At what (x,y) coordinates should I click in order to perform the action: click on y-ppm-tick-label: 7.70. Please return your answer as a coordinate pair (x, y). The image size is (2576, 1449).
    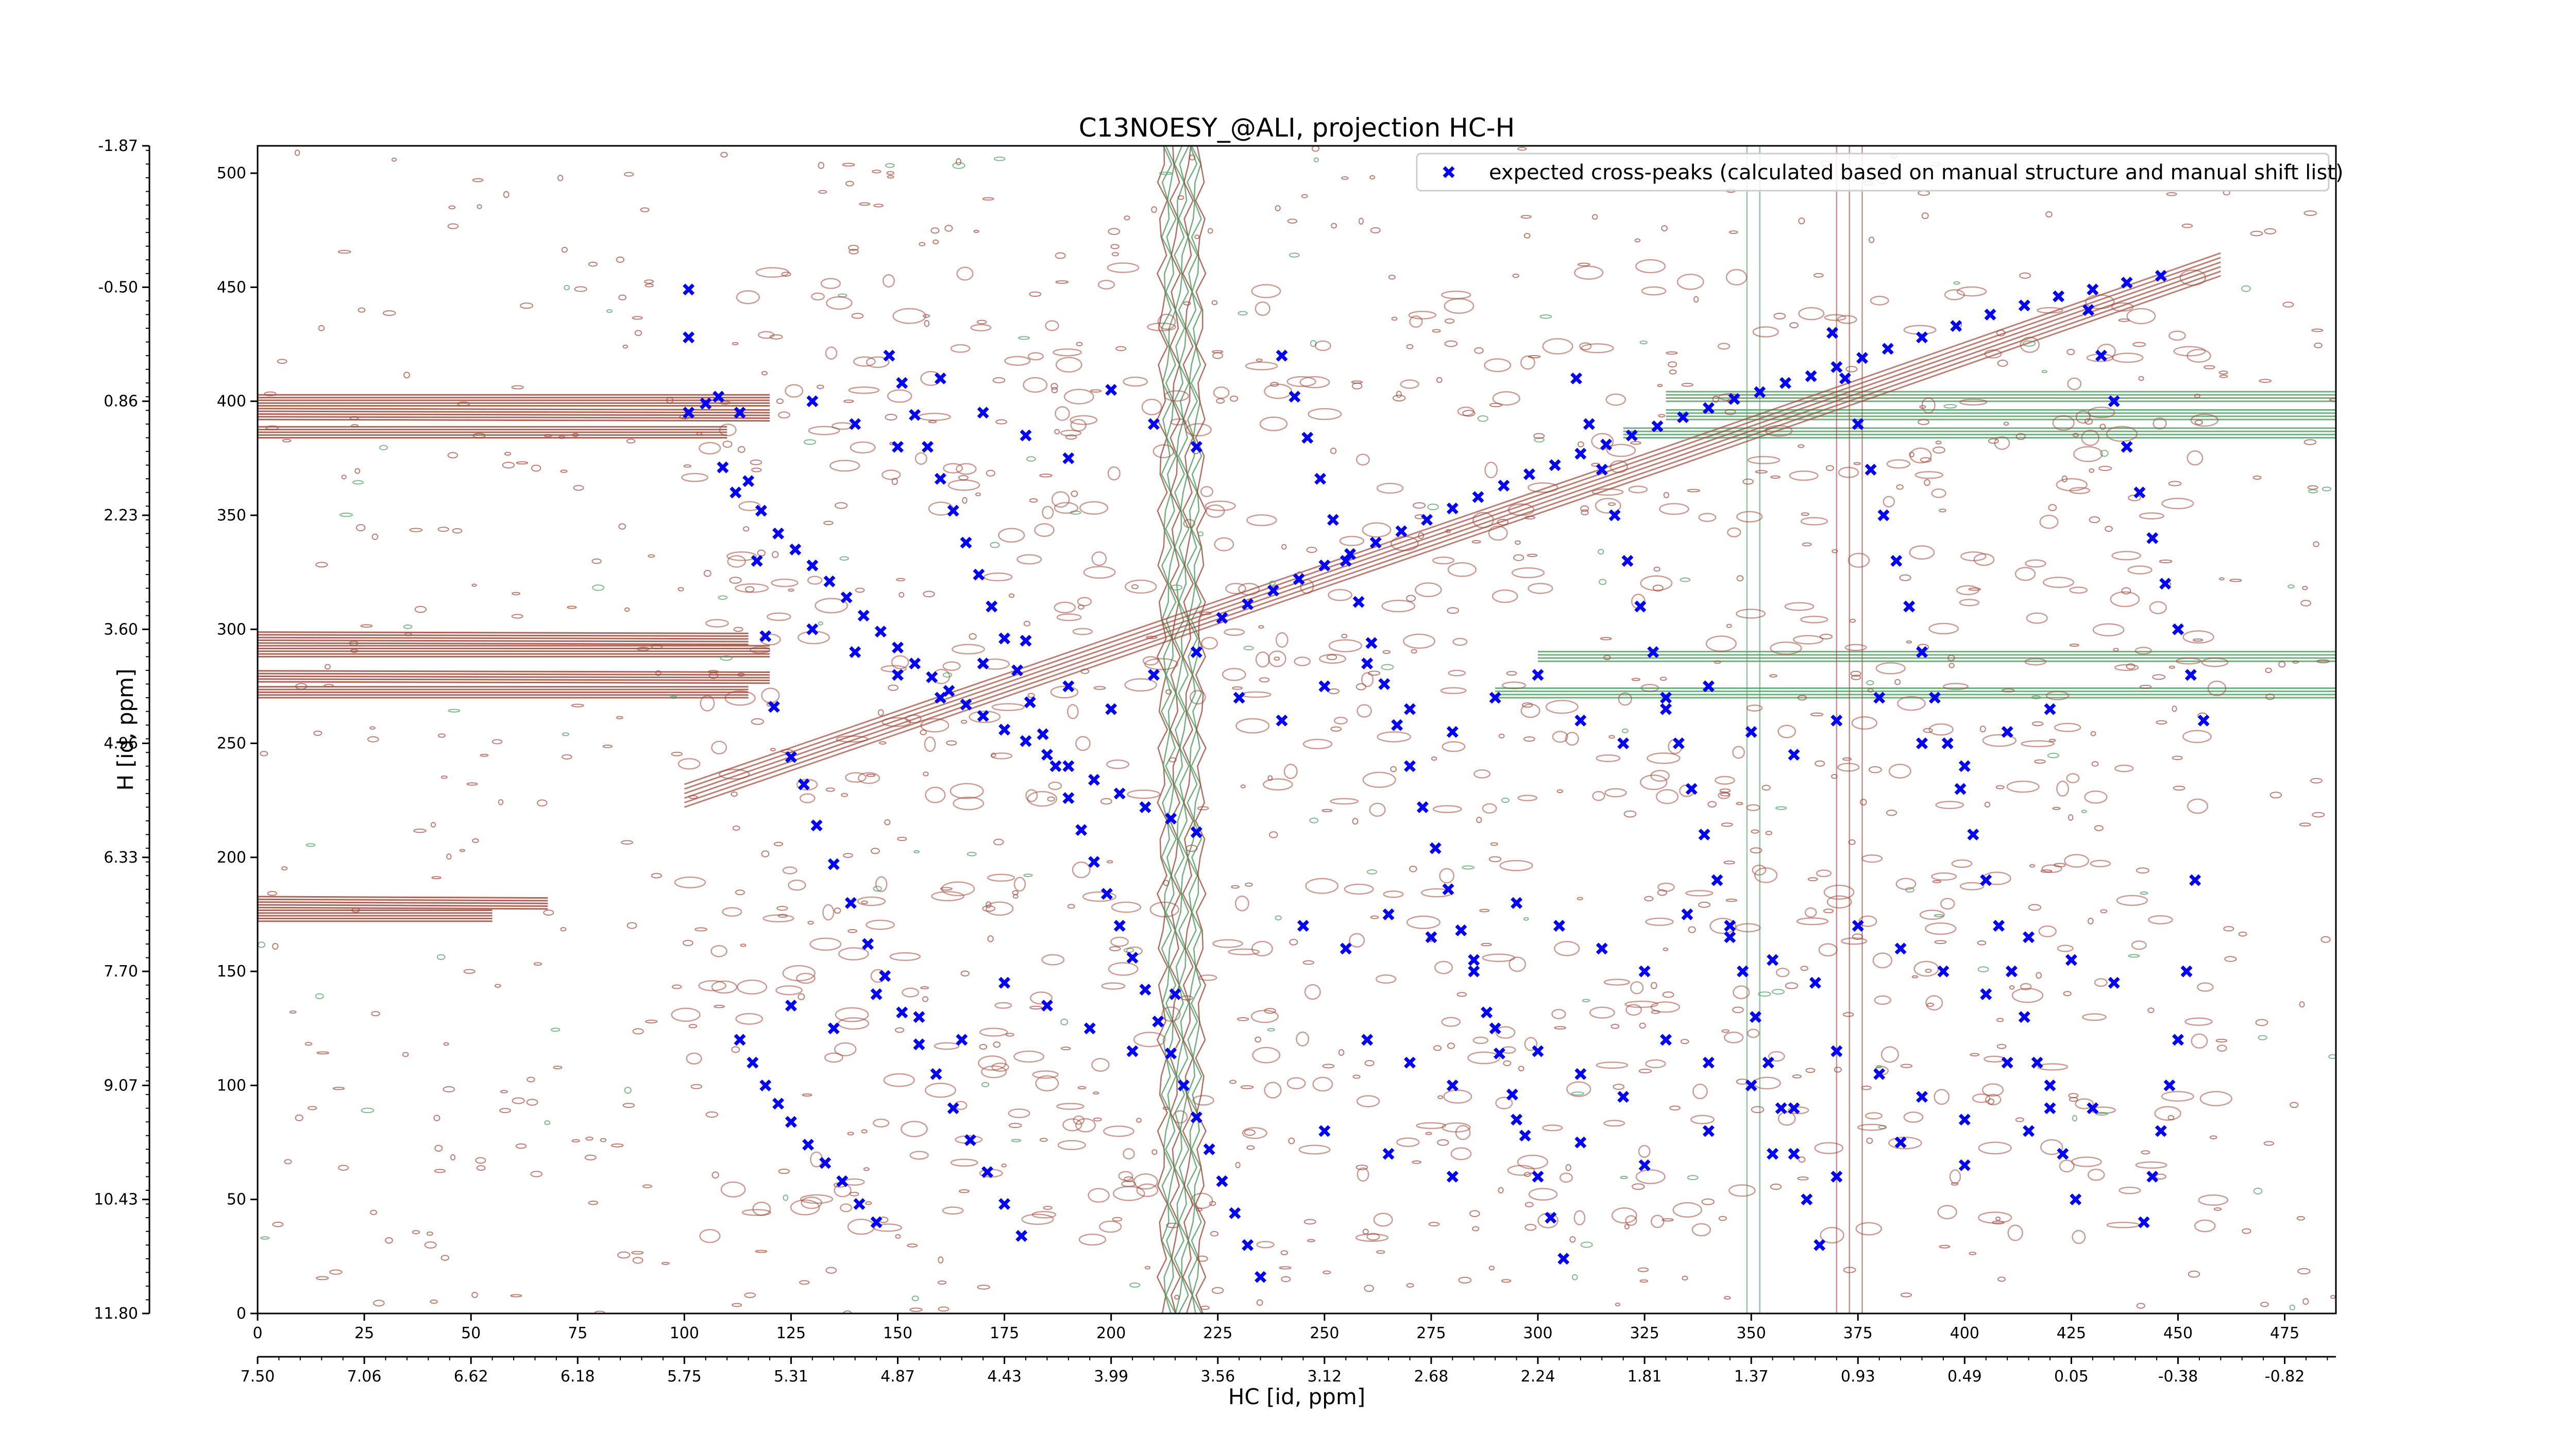
    Looking at the image, I should click on (121, 972).